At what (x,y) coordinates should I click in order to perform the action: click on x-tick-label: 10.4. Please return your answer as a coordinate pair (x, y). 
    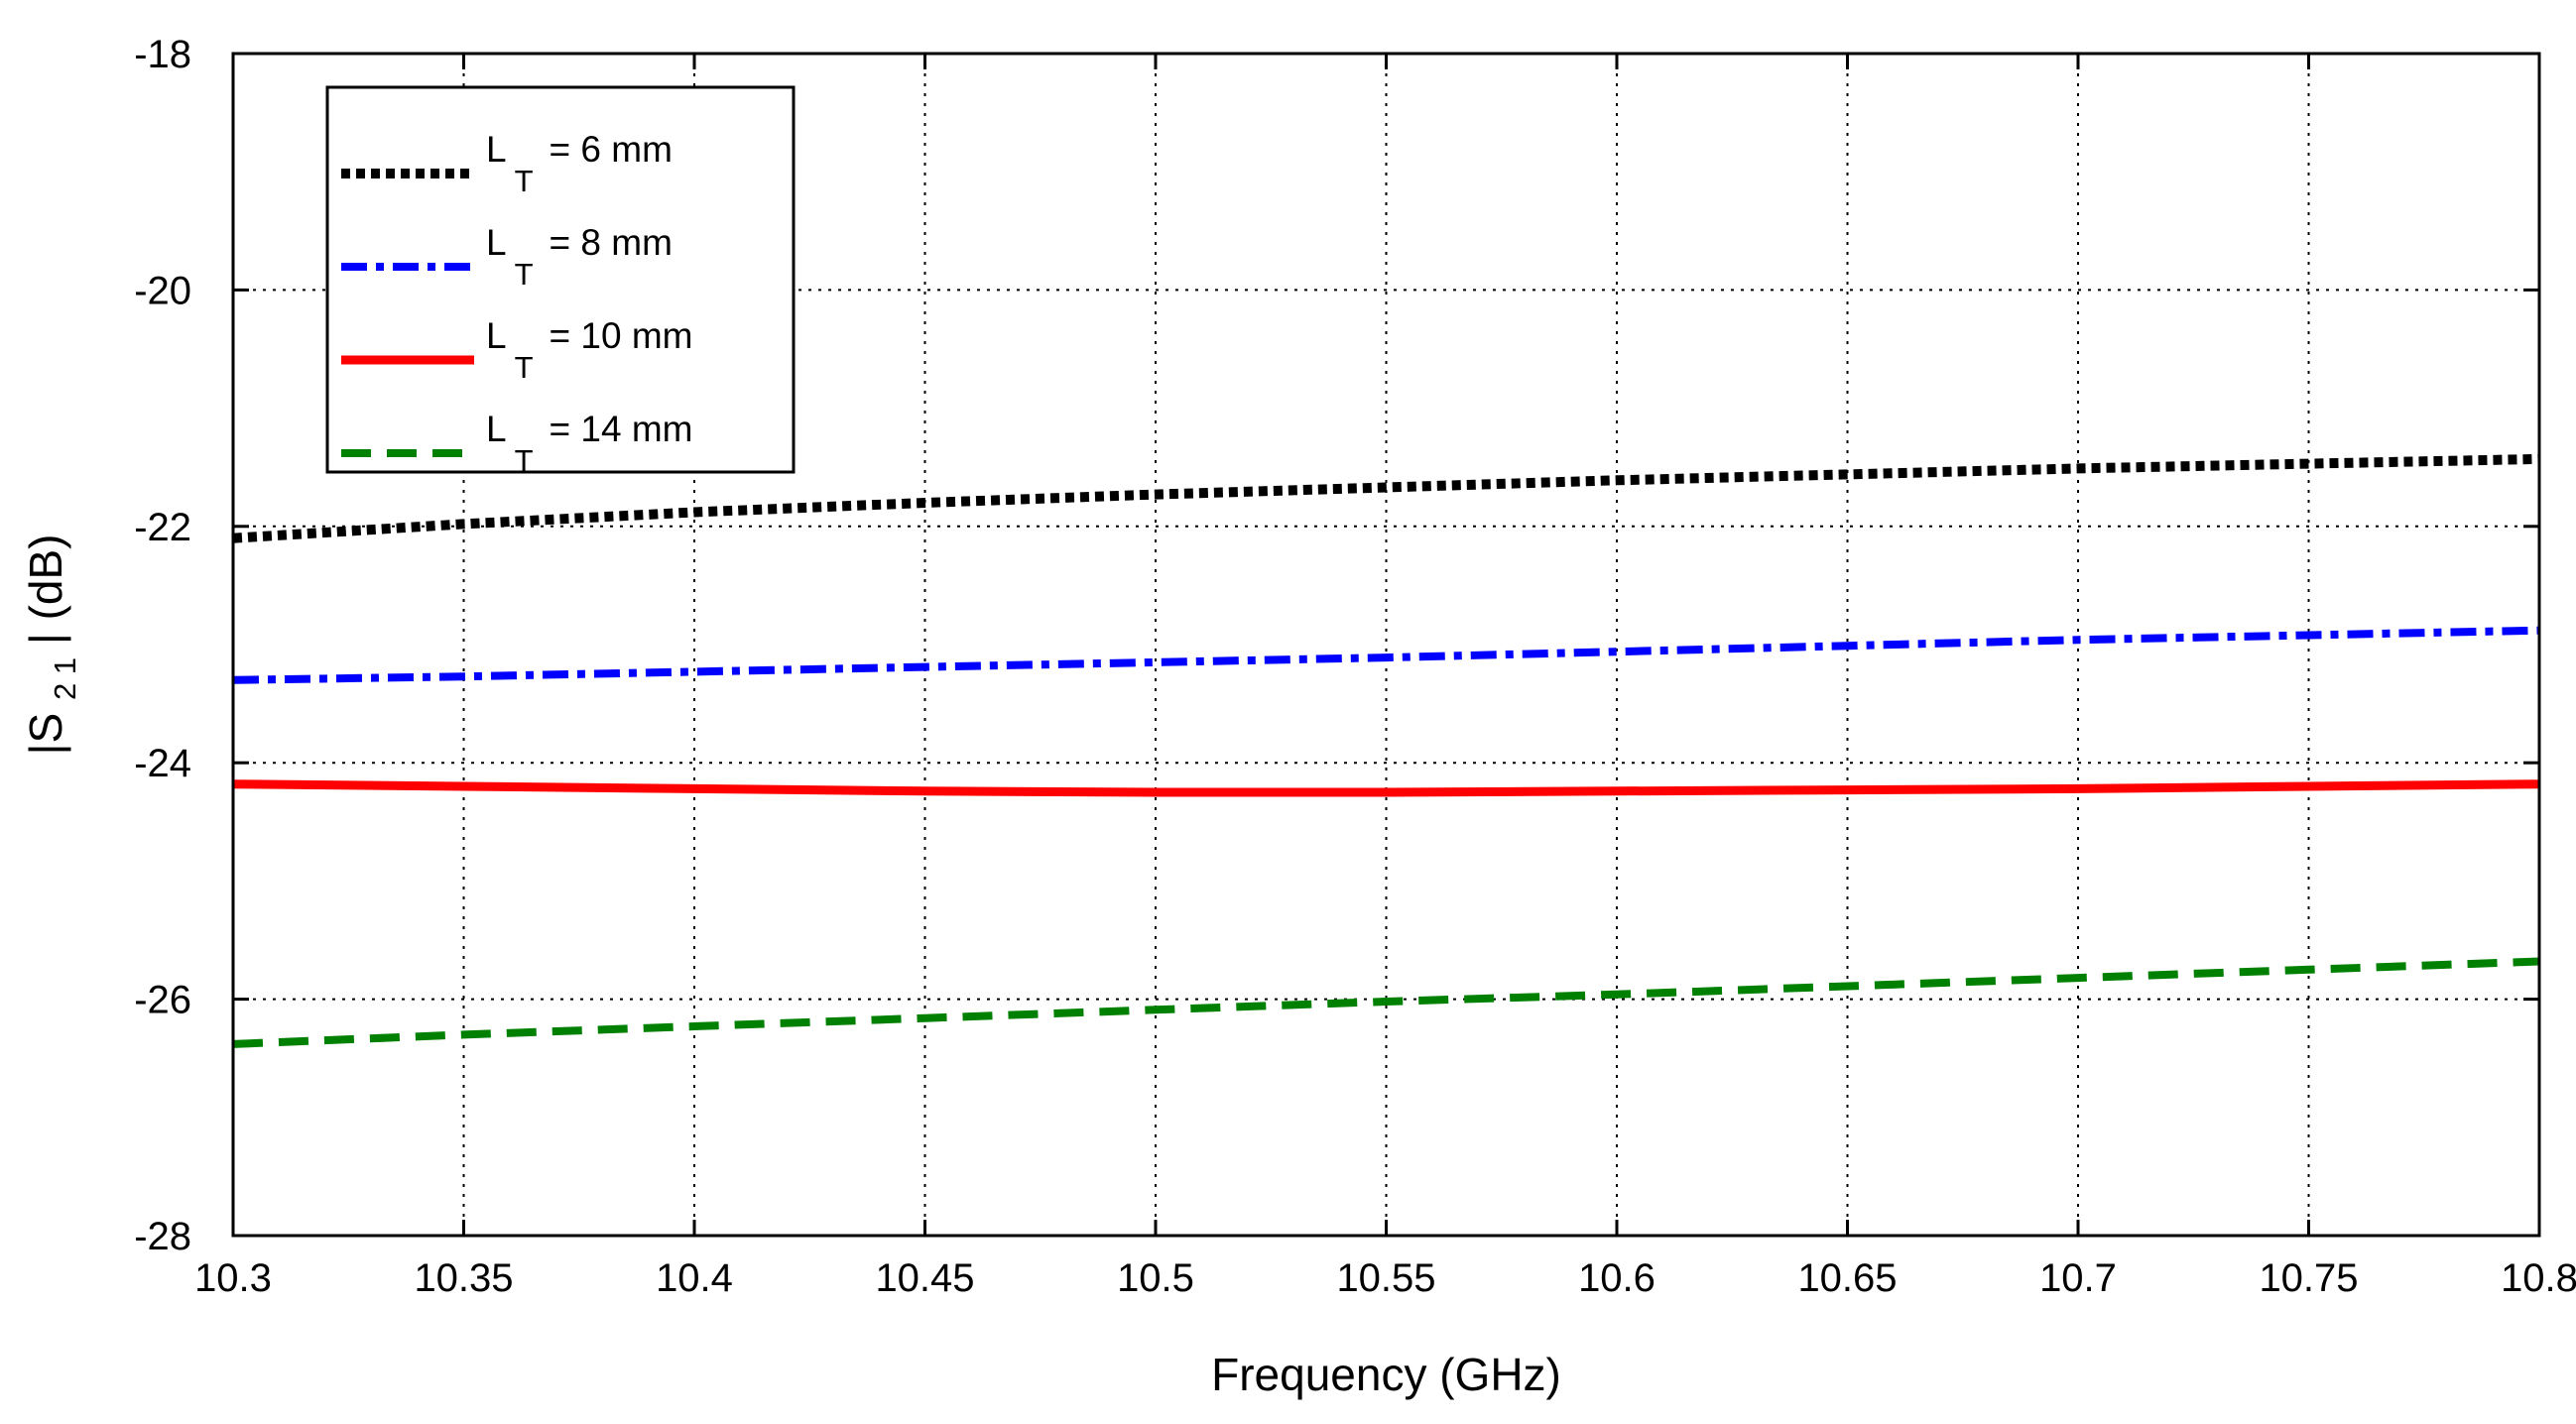
    Looking at the image, I should click on (694, 1278).